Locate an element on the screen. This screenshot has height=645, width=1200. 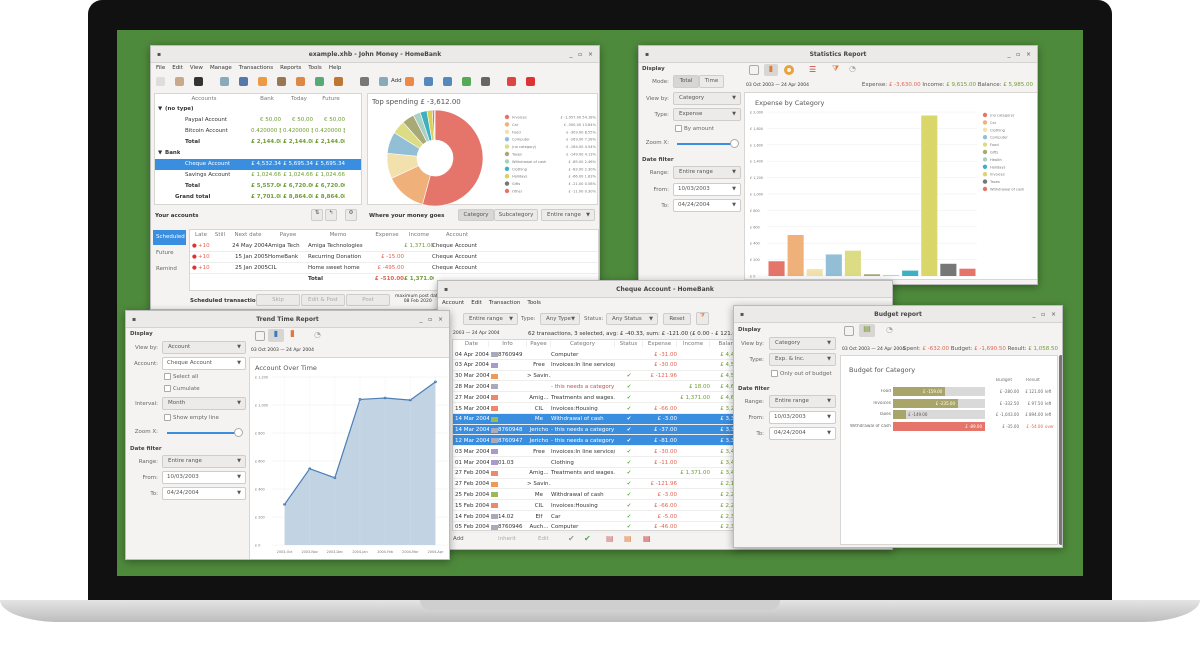
skip-button: Skip is located at coordinates (278, 300).